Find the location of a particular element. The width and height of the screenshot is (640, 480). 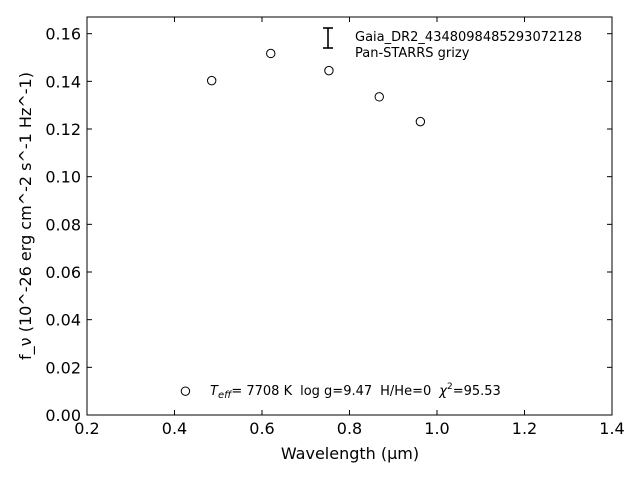

y-tick-label: 0.08 is located at coordinates (63, 224).